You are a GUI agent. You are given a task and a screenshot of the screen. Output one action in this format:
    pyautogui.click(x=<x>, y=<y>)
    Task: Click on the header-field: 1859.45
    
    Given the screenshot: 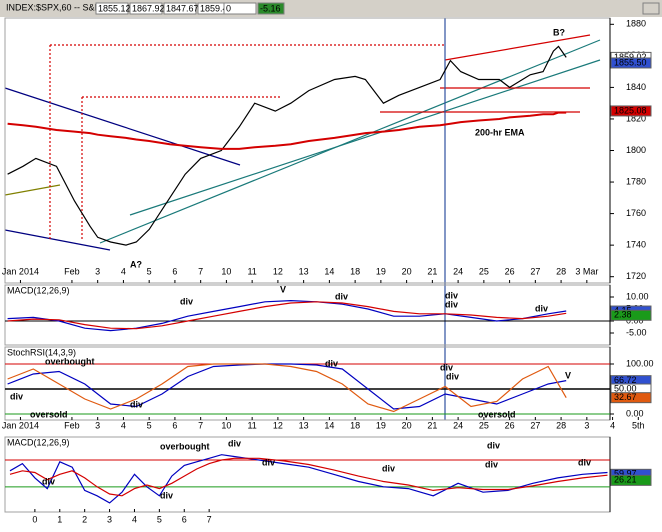 What is the action you would take?
    pyautogui.click(x=216, y=8)
    